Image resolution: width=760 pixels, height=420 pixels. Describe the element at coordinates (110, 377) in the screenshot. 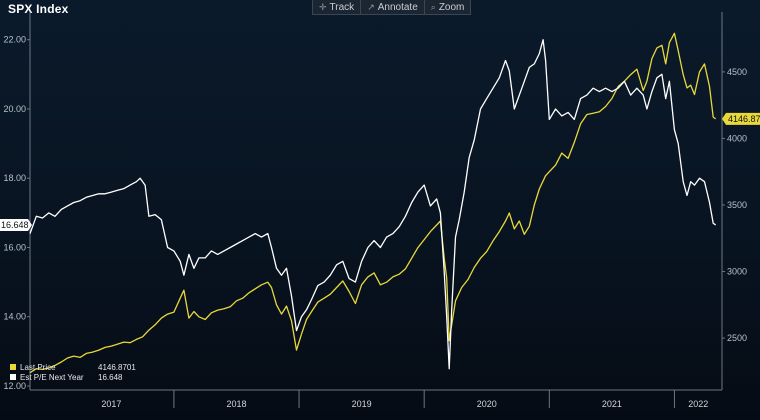

I see `legend-value: 16.648` at that location.